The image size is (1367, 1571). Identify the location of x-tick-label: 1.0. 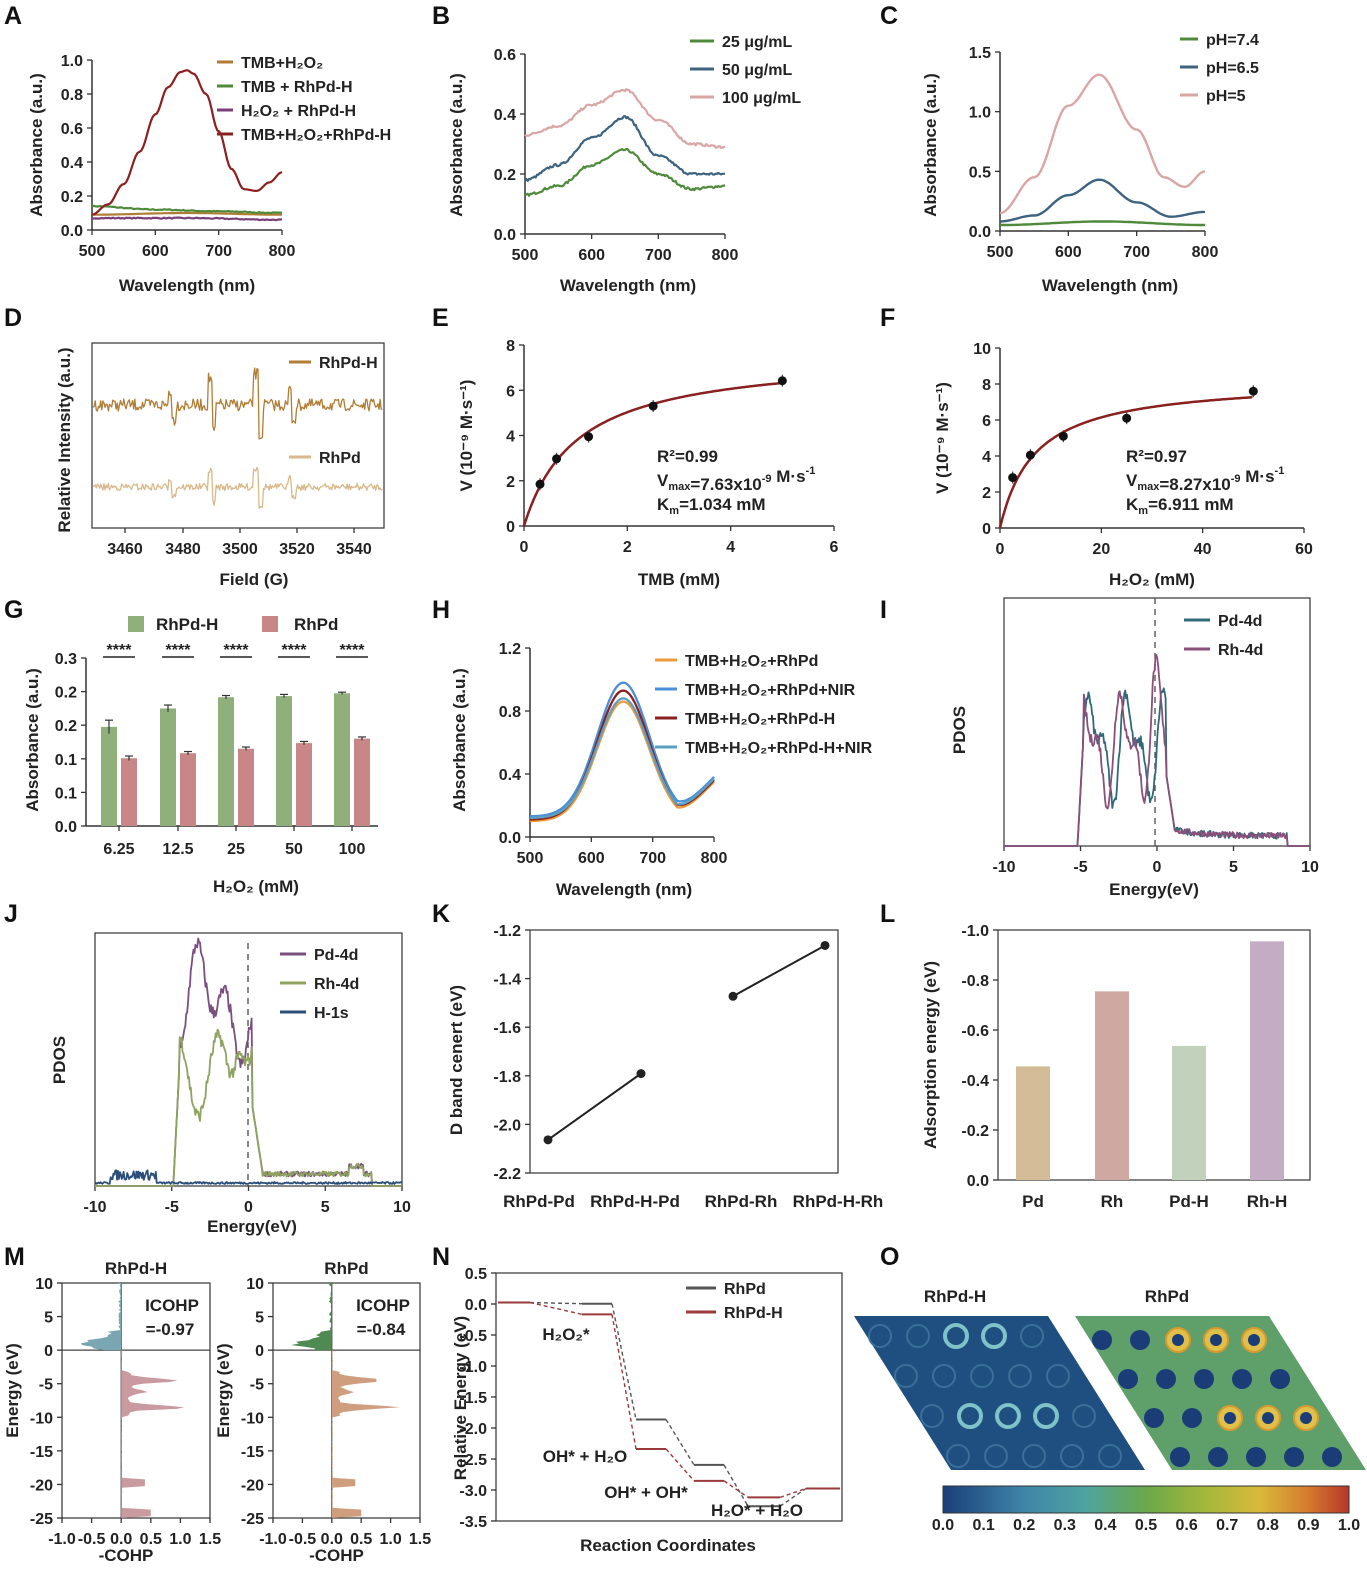
(390, 1539).